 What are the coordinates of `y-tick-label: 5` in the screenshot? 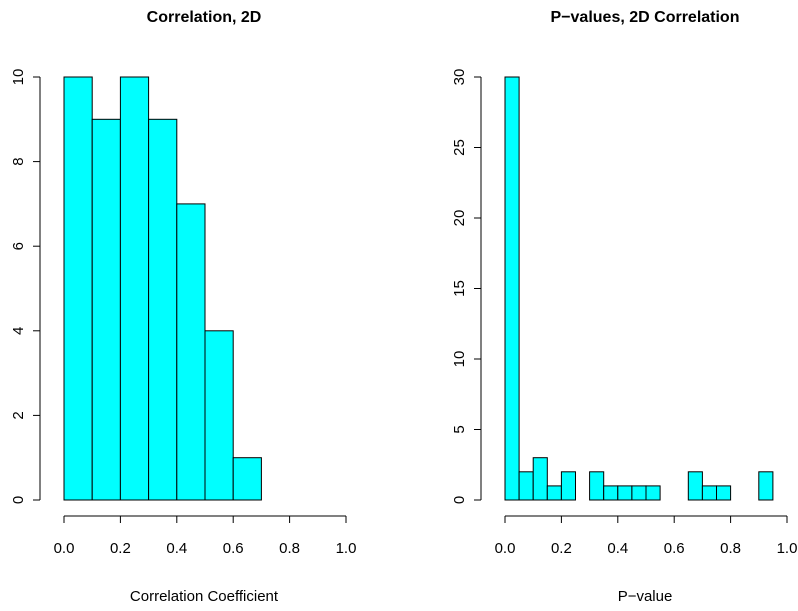 It's located at (459, 429).